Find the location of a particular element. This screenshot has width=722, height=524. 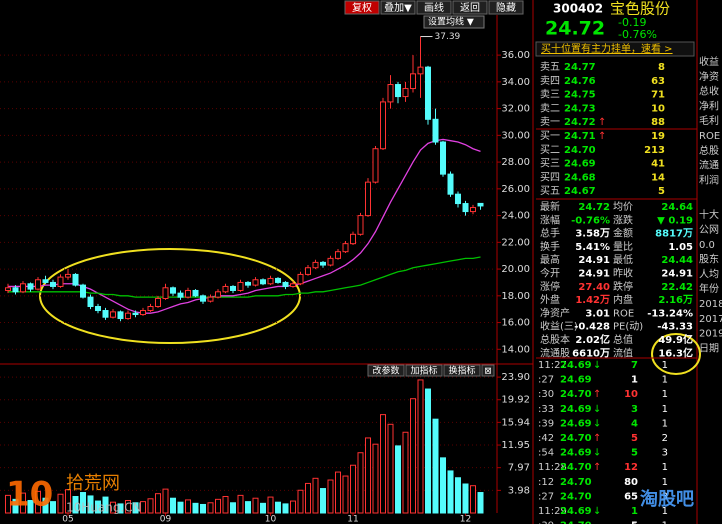

stat-value: 8817万 is located at coordinates (674, 234).